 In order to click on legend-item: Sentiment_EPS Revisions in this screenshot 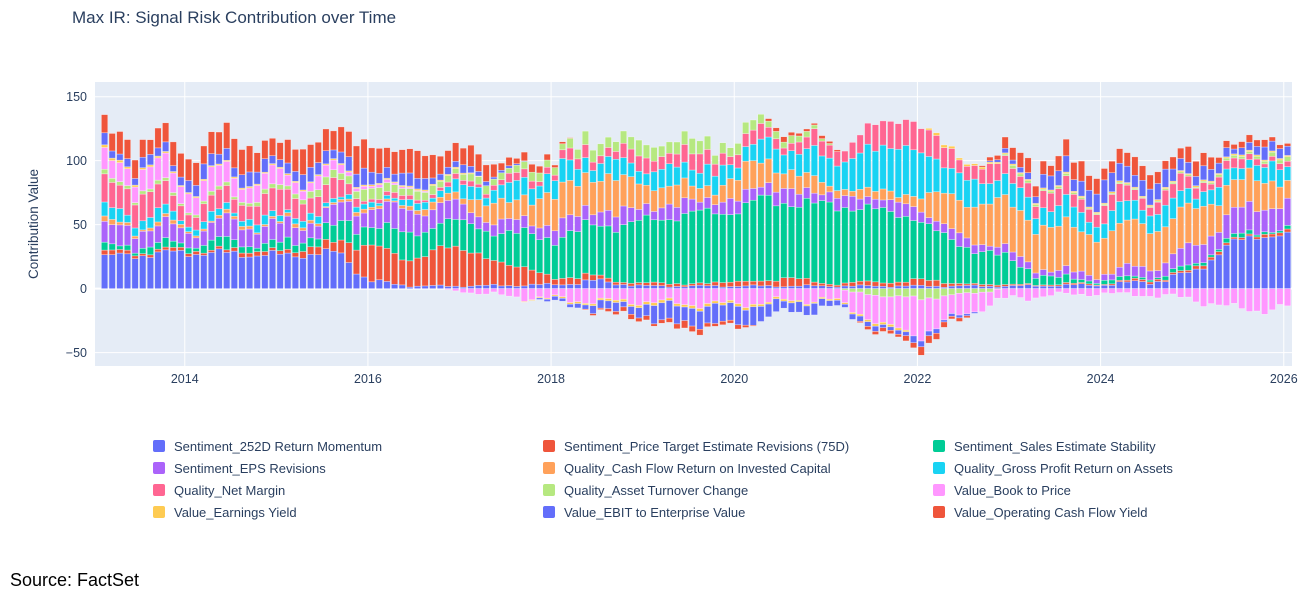, I will do `click(348, 468)`.